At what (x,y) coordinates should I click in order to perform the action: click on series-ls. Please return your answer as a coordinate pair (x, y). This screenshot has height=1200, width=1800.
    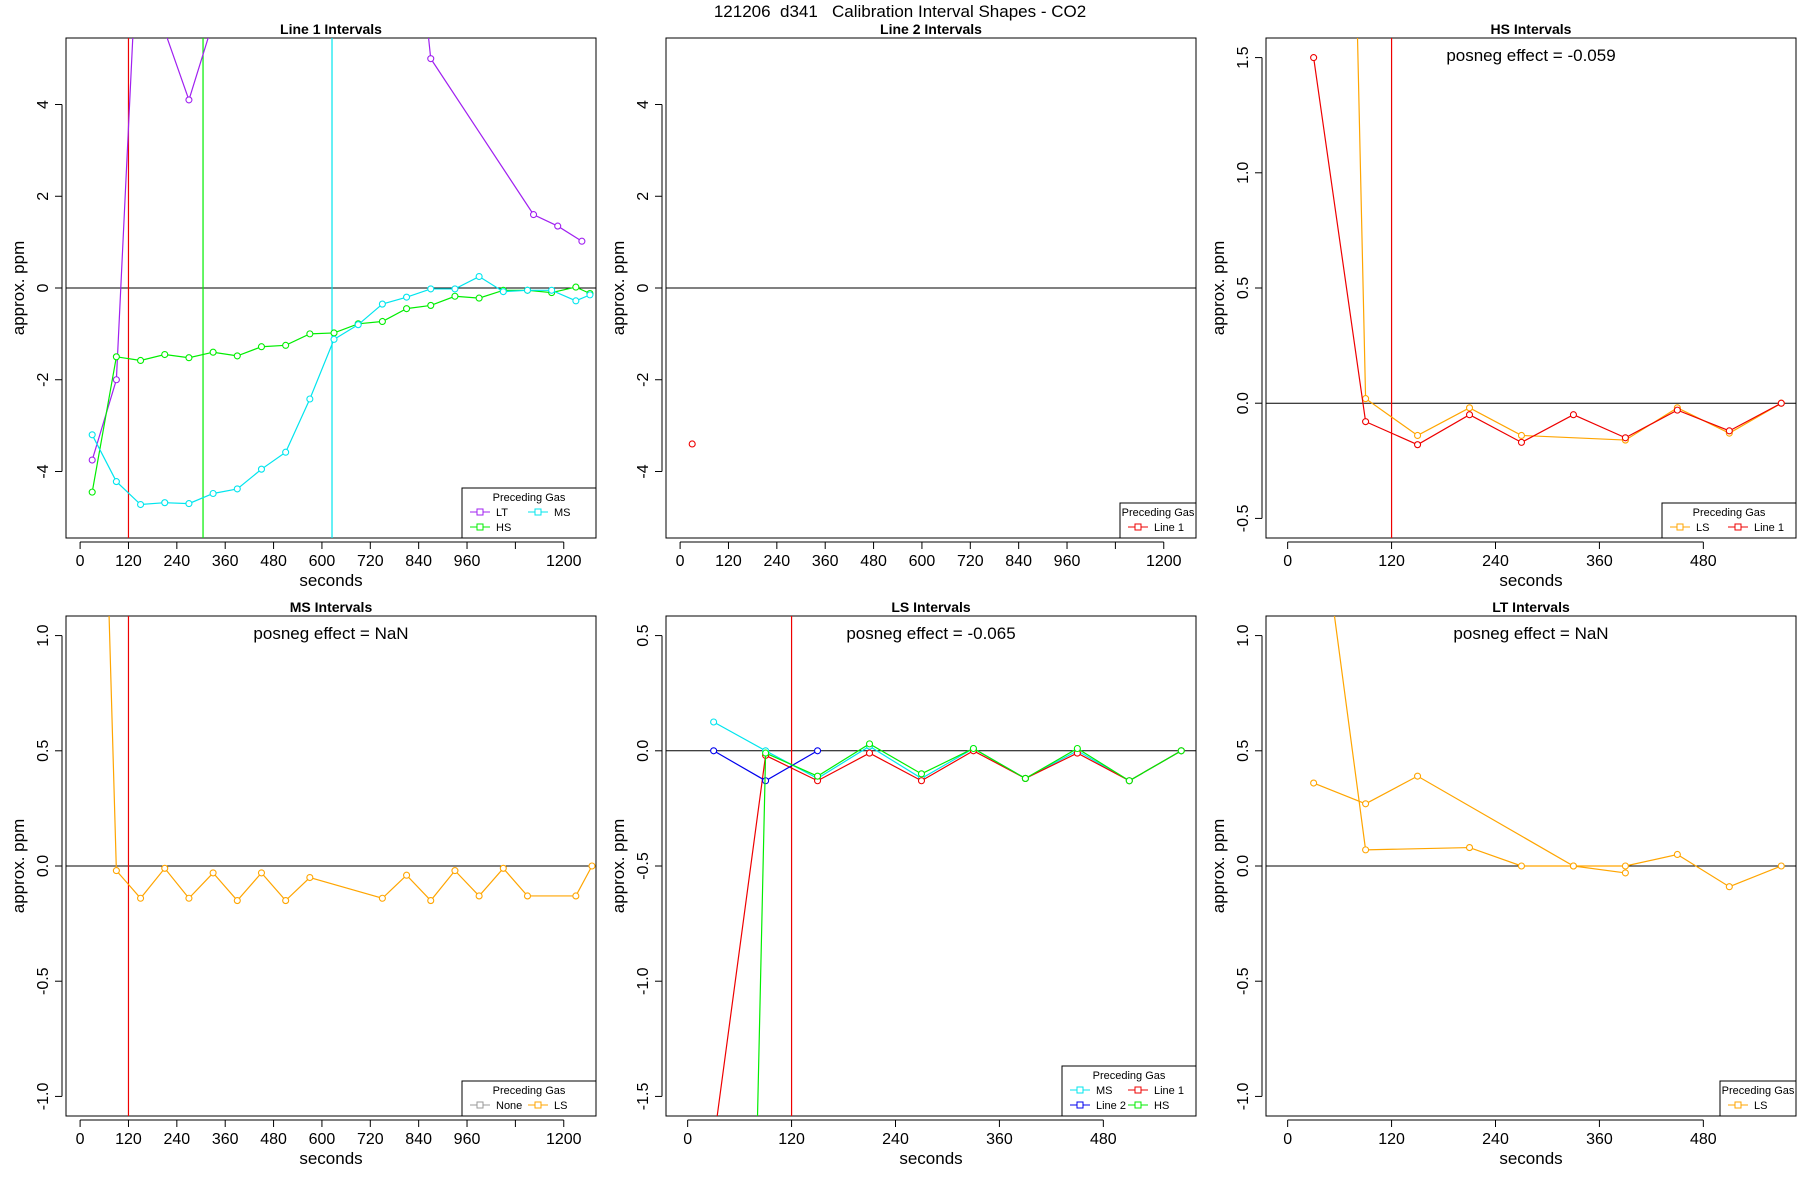
    Looking at the image, I should click on (352, 760).